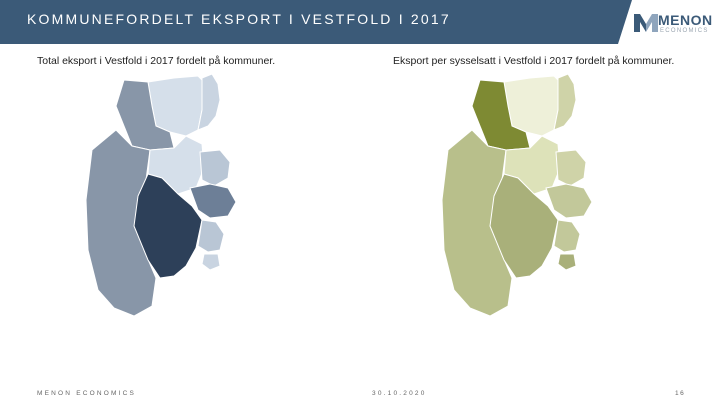 This screenshot has width=720, height=405. What do you see at coordinates (399, 393) in the screenshot?
I see `footer-date: 30.10.2020` at bounding box center [399, 393].